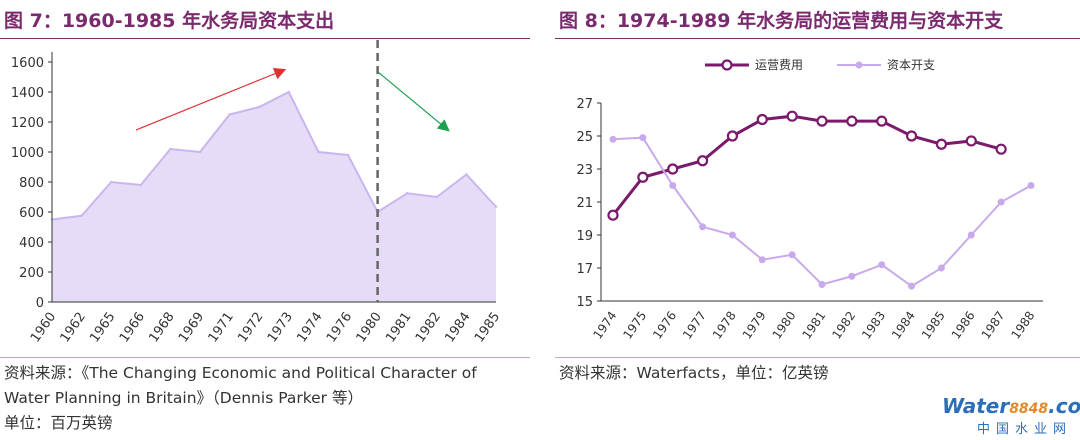  Describe the element at coordinates (911, 65) in the screenshot. I see `legend-label-2: 资本开支` at that location.